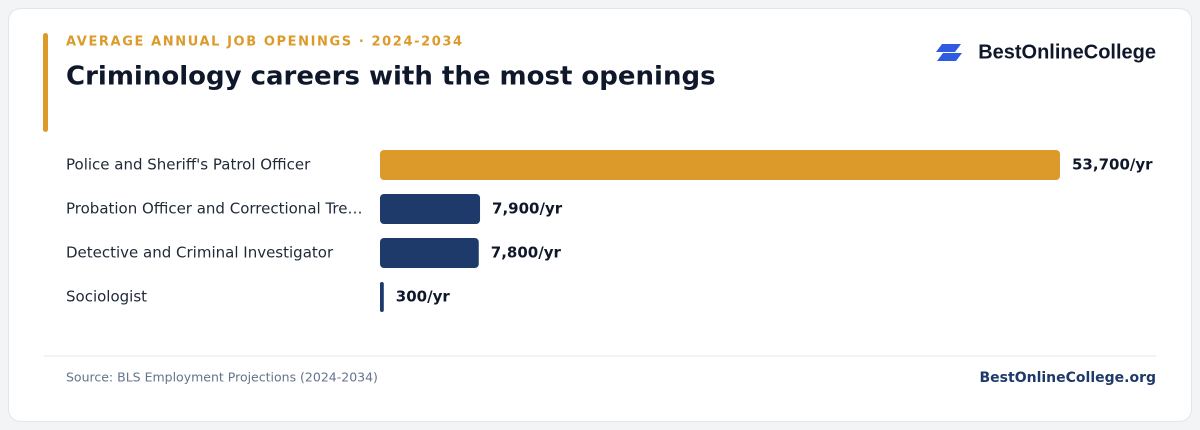  Describe the element at coordinates (106, 297) in the screenshot. I see `category-label: Sociologist` at that location.